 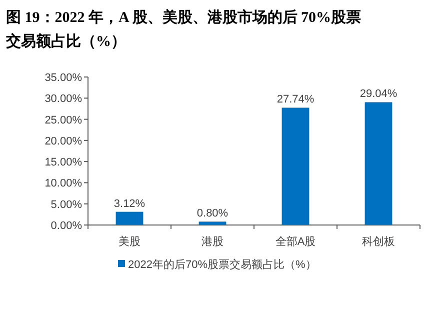 What do you see at coordinates (63, 99) in the screenshot?
I see `y-tick-label: 30.00%` at bounding box center [63, 99].